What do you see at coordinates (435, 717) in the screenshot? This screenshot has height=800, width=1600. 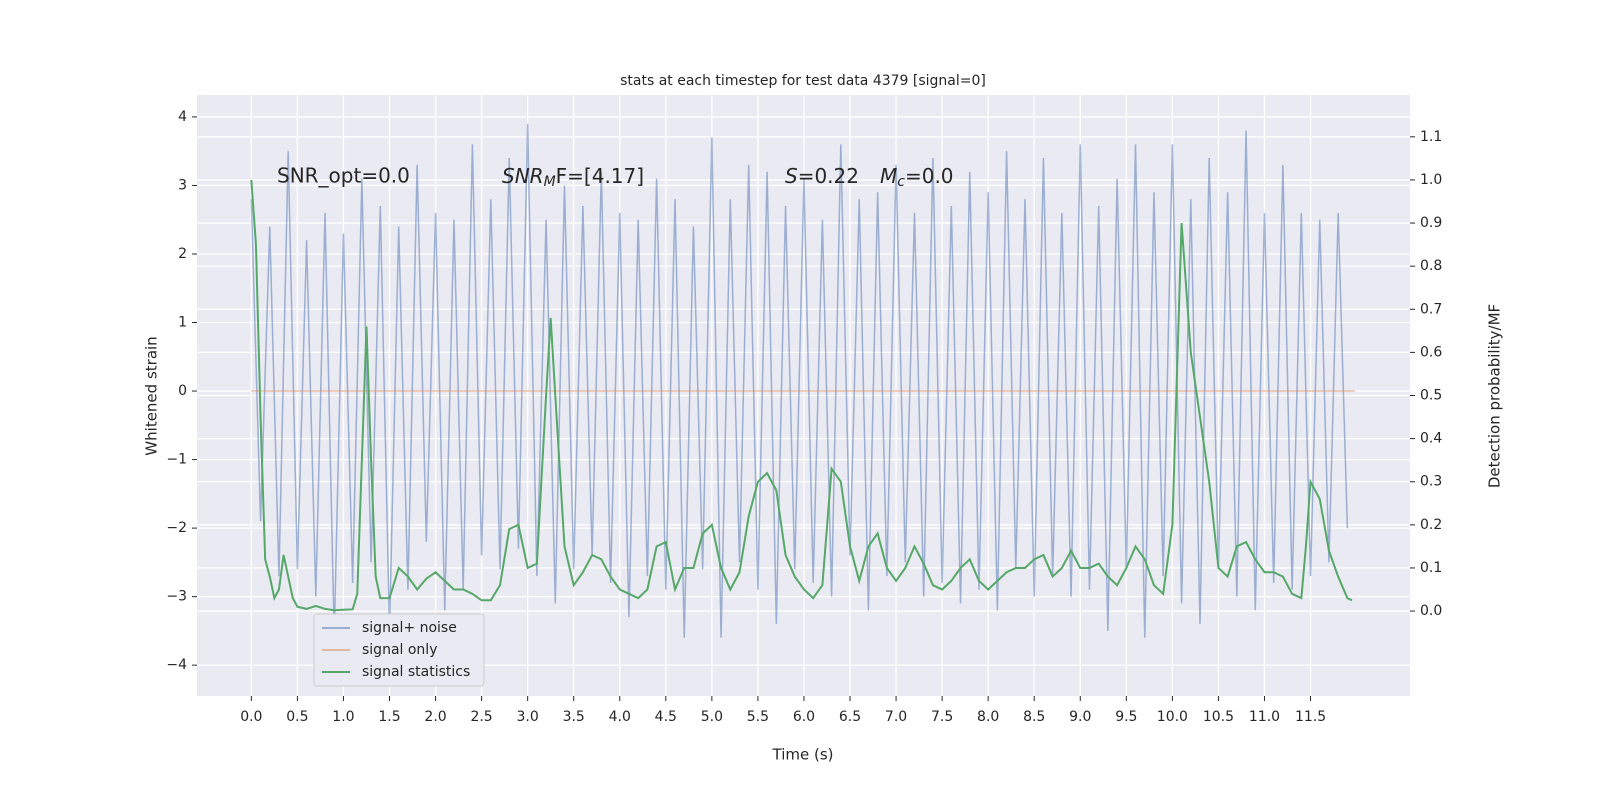 I see `x-tick-label: 2.0` at bounding box center [435, 717].